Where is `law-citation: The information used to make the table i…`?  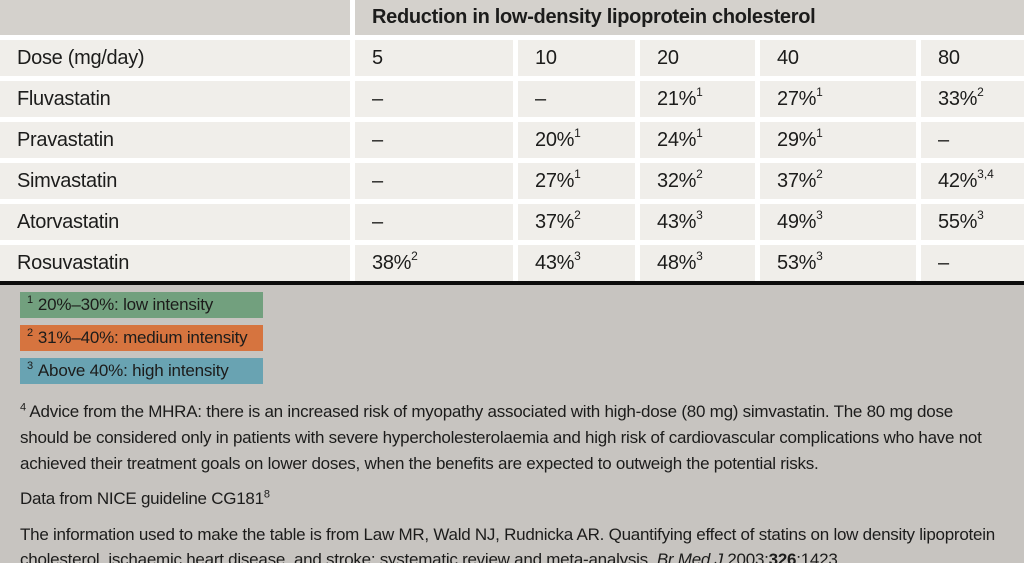 law-citation: The information used to make the table i… is located at coordinates (512, 542).